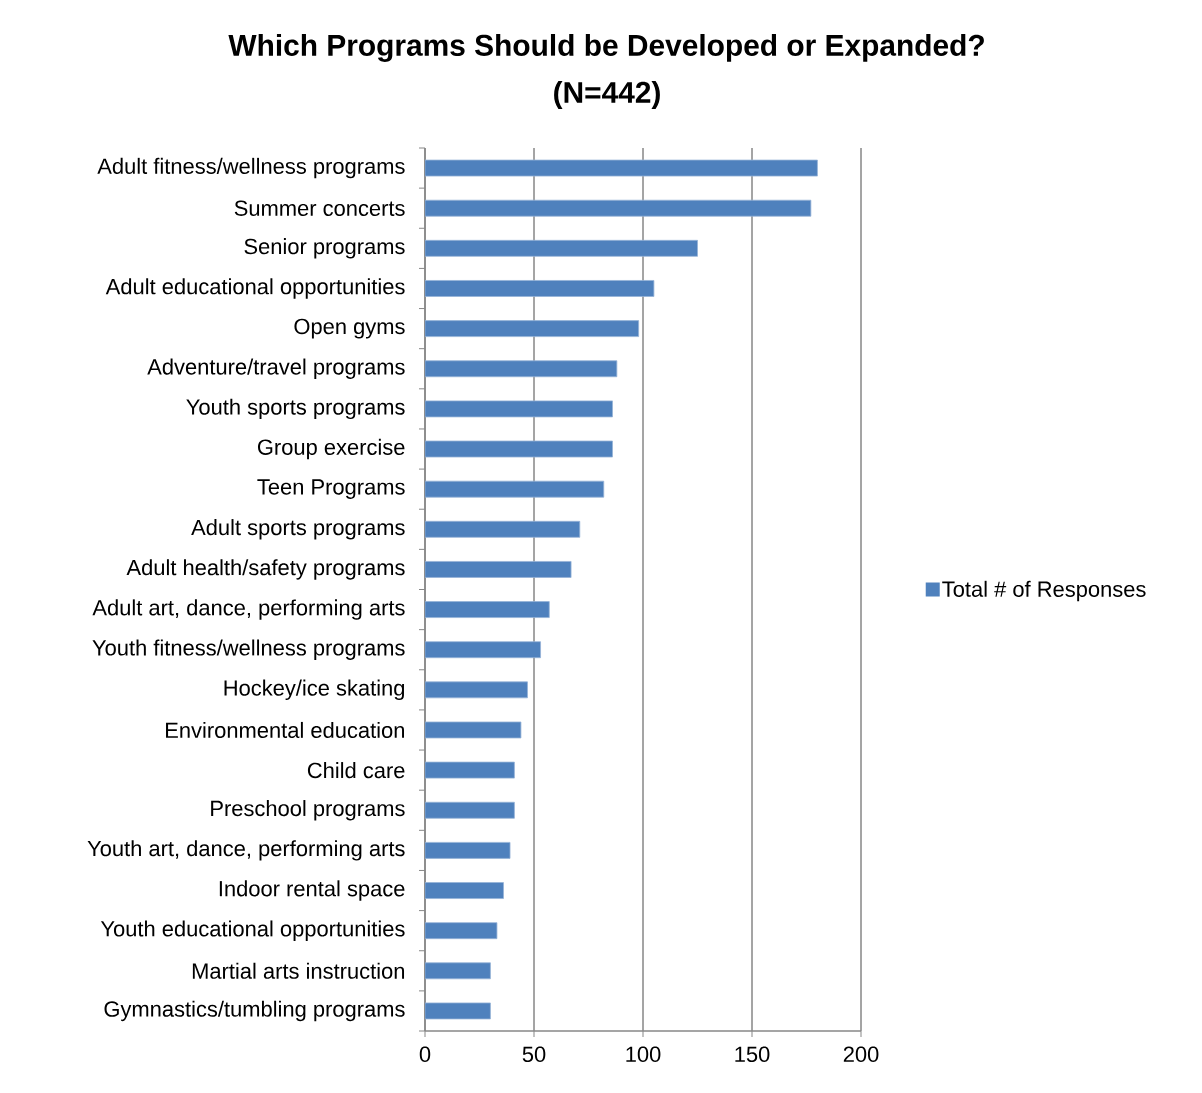 This screenshot has height=1093, width=1202. Describe the element at coordinates (607, 95) in the screenshot. I see `chart-subtitle: (N=442)` at that location.